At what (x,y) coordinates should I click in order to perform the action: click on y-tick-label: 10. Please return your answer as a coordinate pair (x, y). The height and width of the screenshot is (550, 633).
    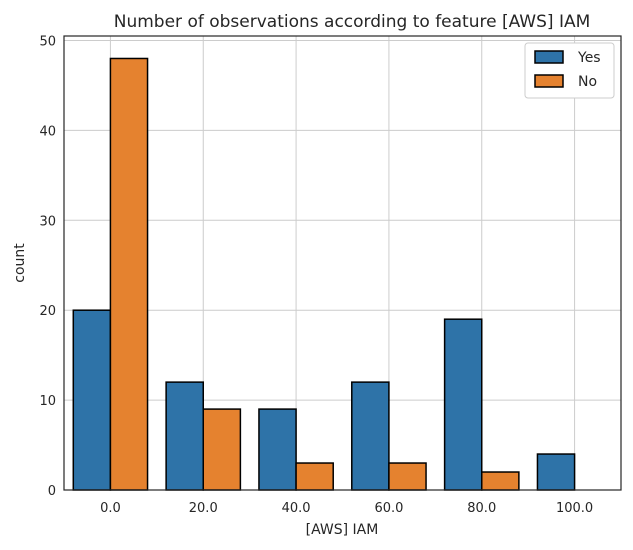
    Looking at the image, I should click on (47, 401).